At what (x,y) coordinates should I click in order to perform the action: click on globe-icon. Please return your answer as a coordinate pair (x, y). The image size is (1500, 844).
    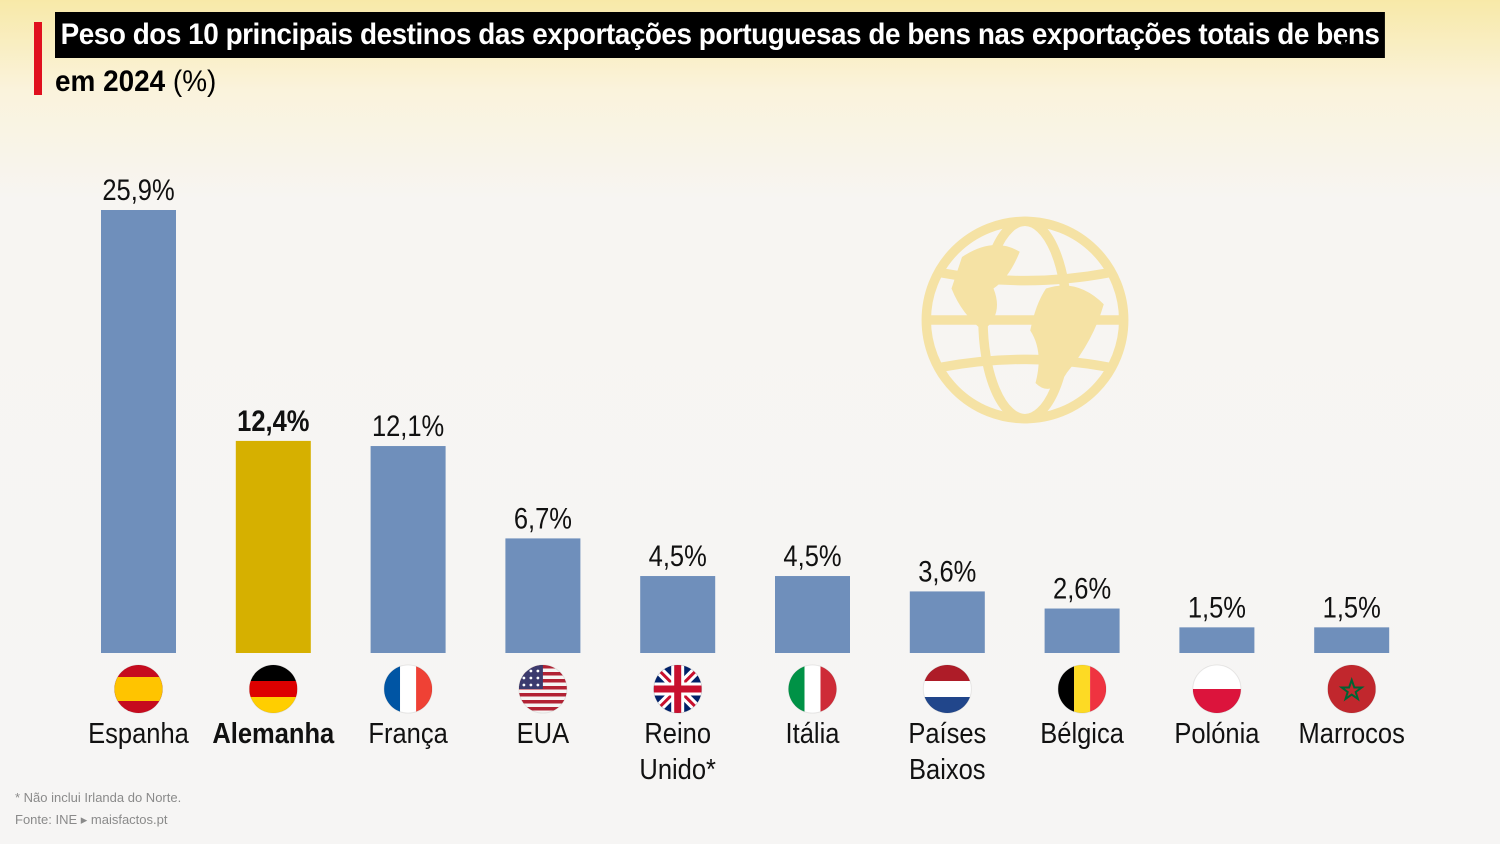
    Looking at the image, I should click on (1025, 320).